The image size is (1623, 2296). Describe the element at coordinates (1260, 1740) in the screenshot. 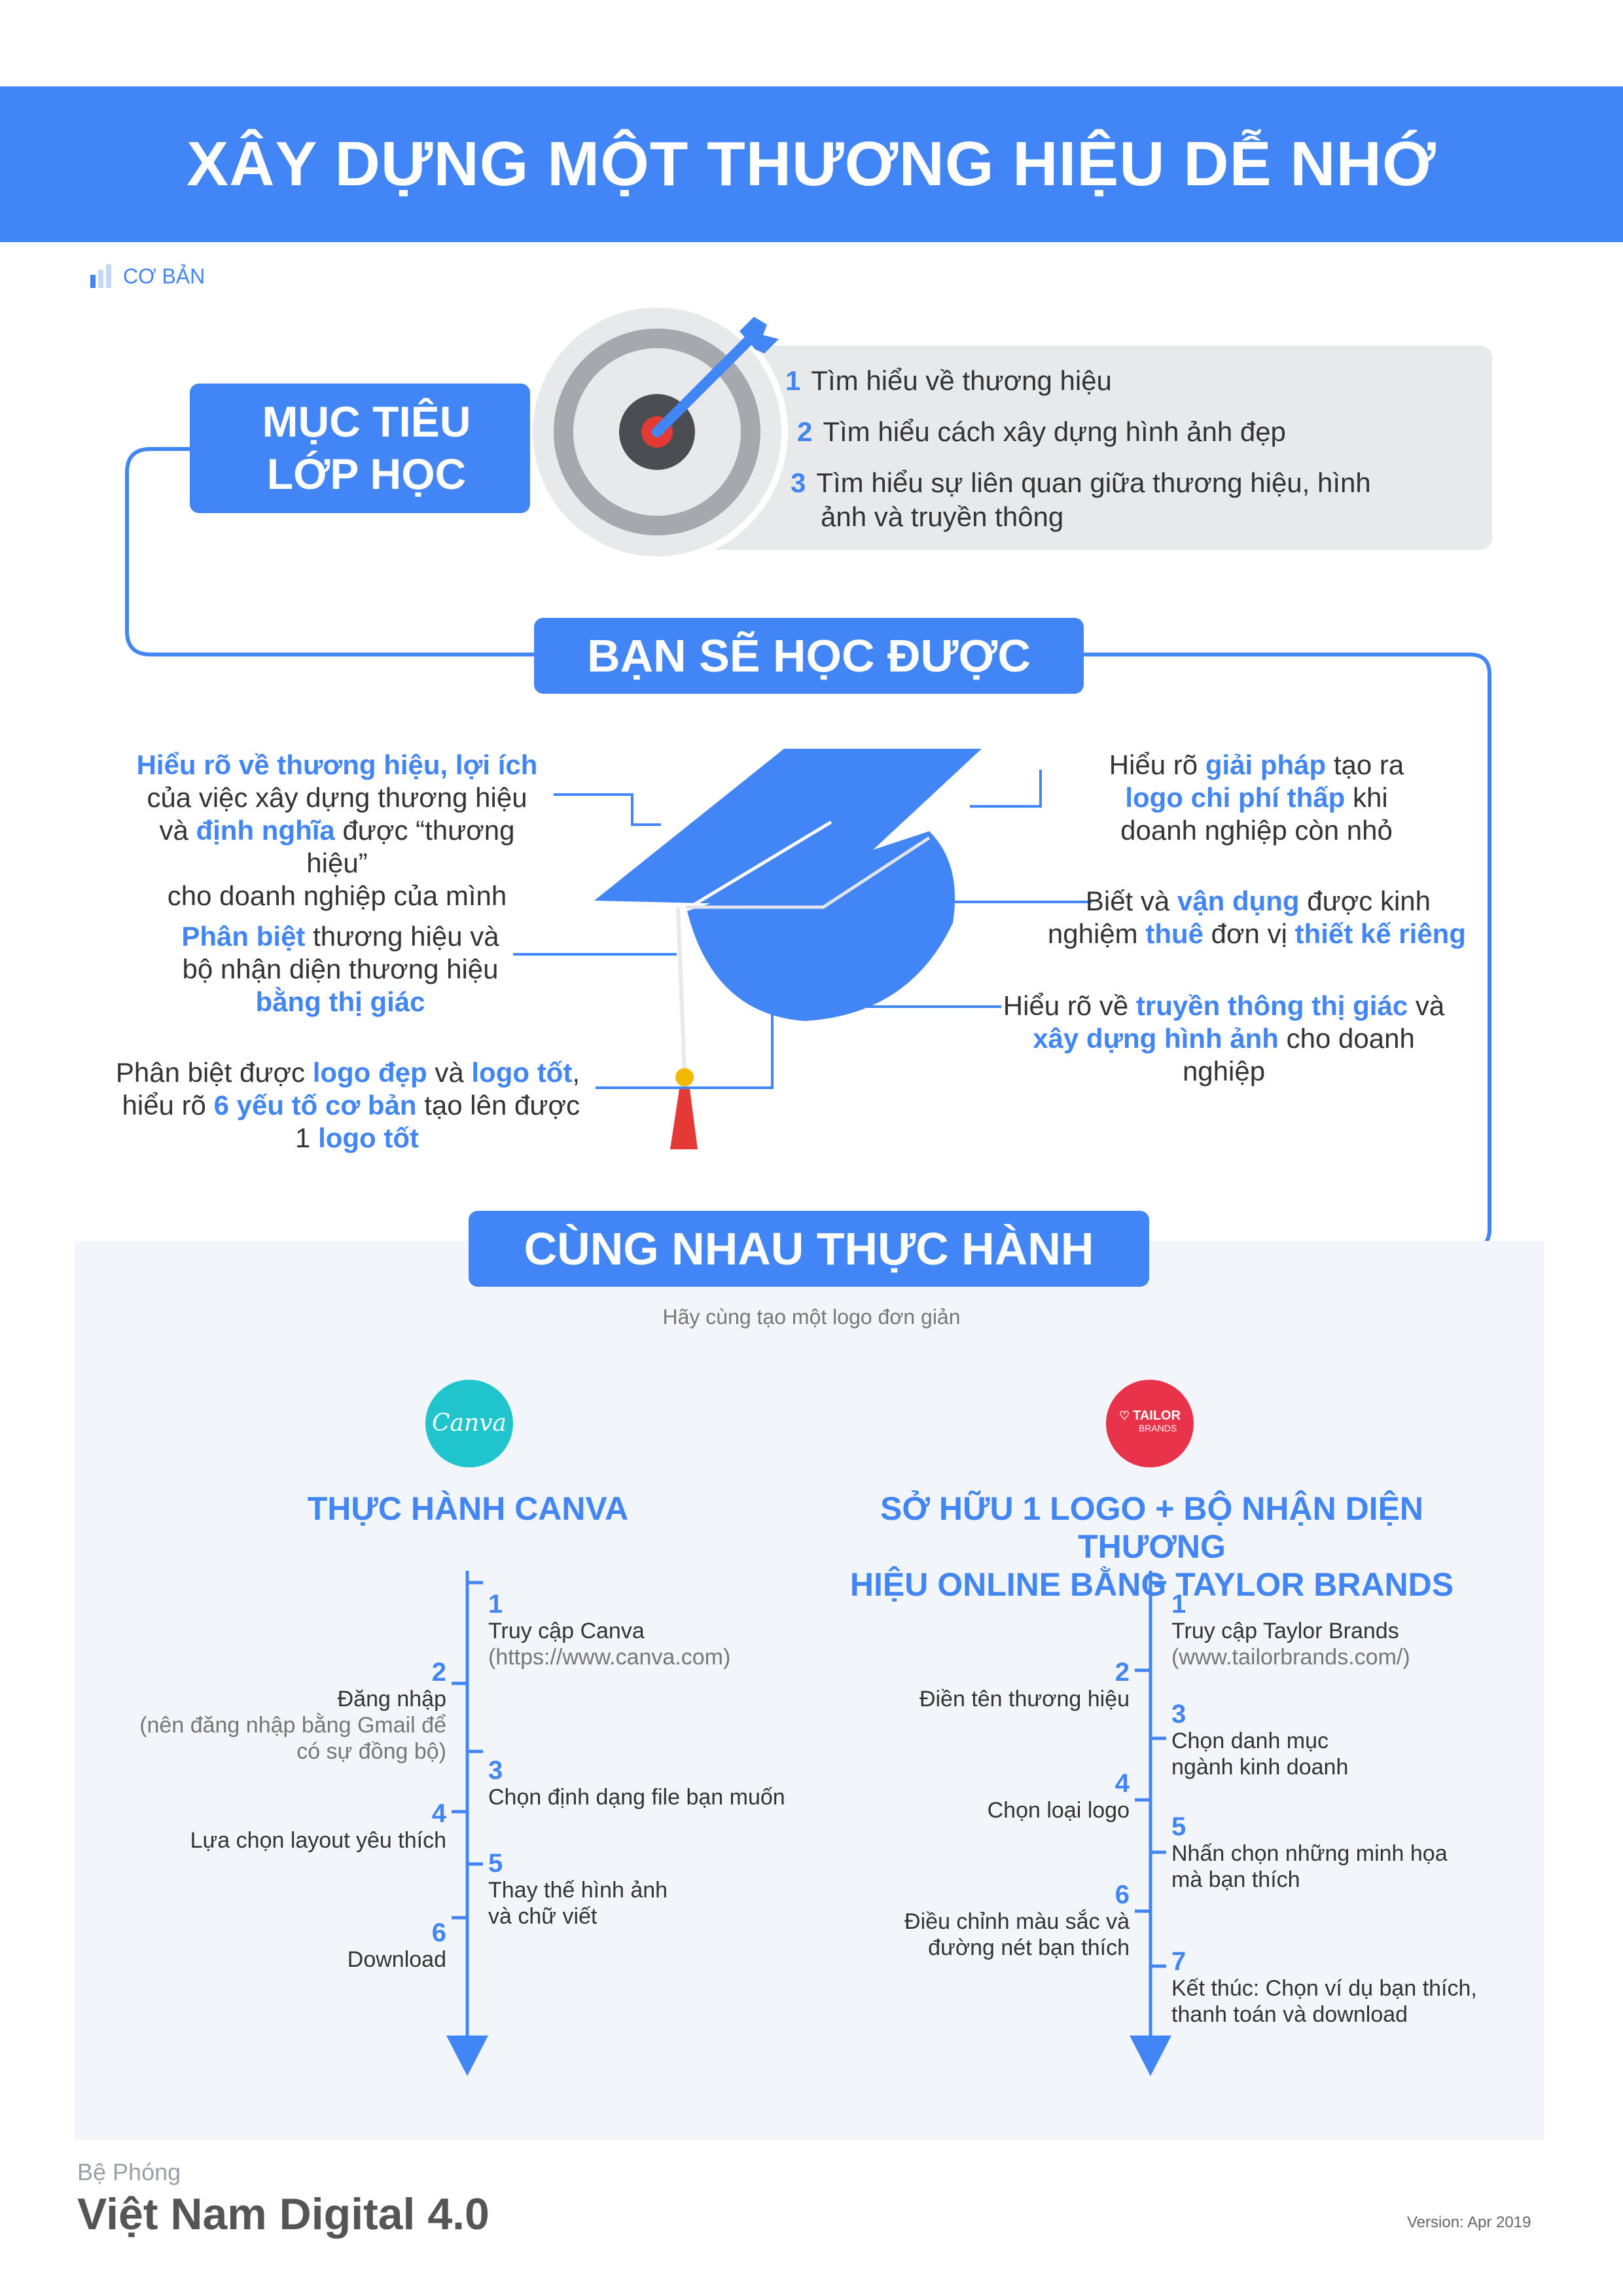

I see `tailor-step: 3 Chọn danh mục ngành kinh doanh` at that location.